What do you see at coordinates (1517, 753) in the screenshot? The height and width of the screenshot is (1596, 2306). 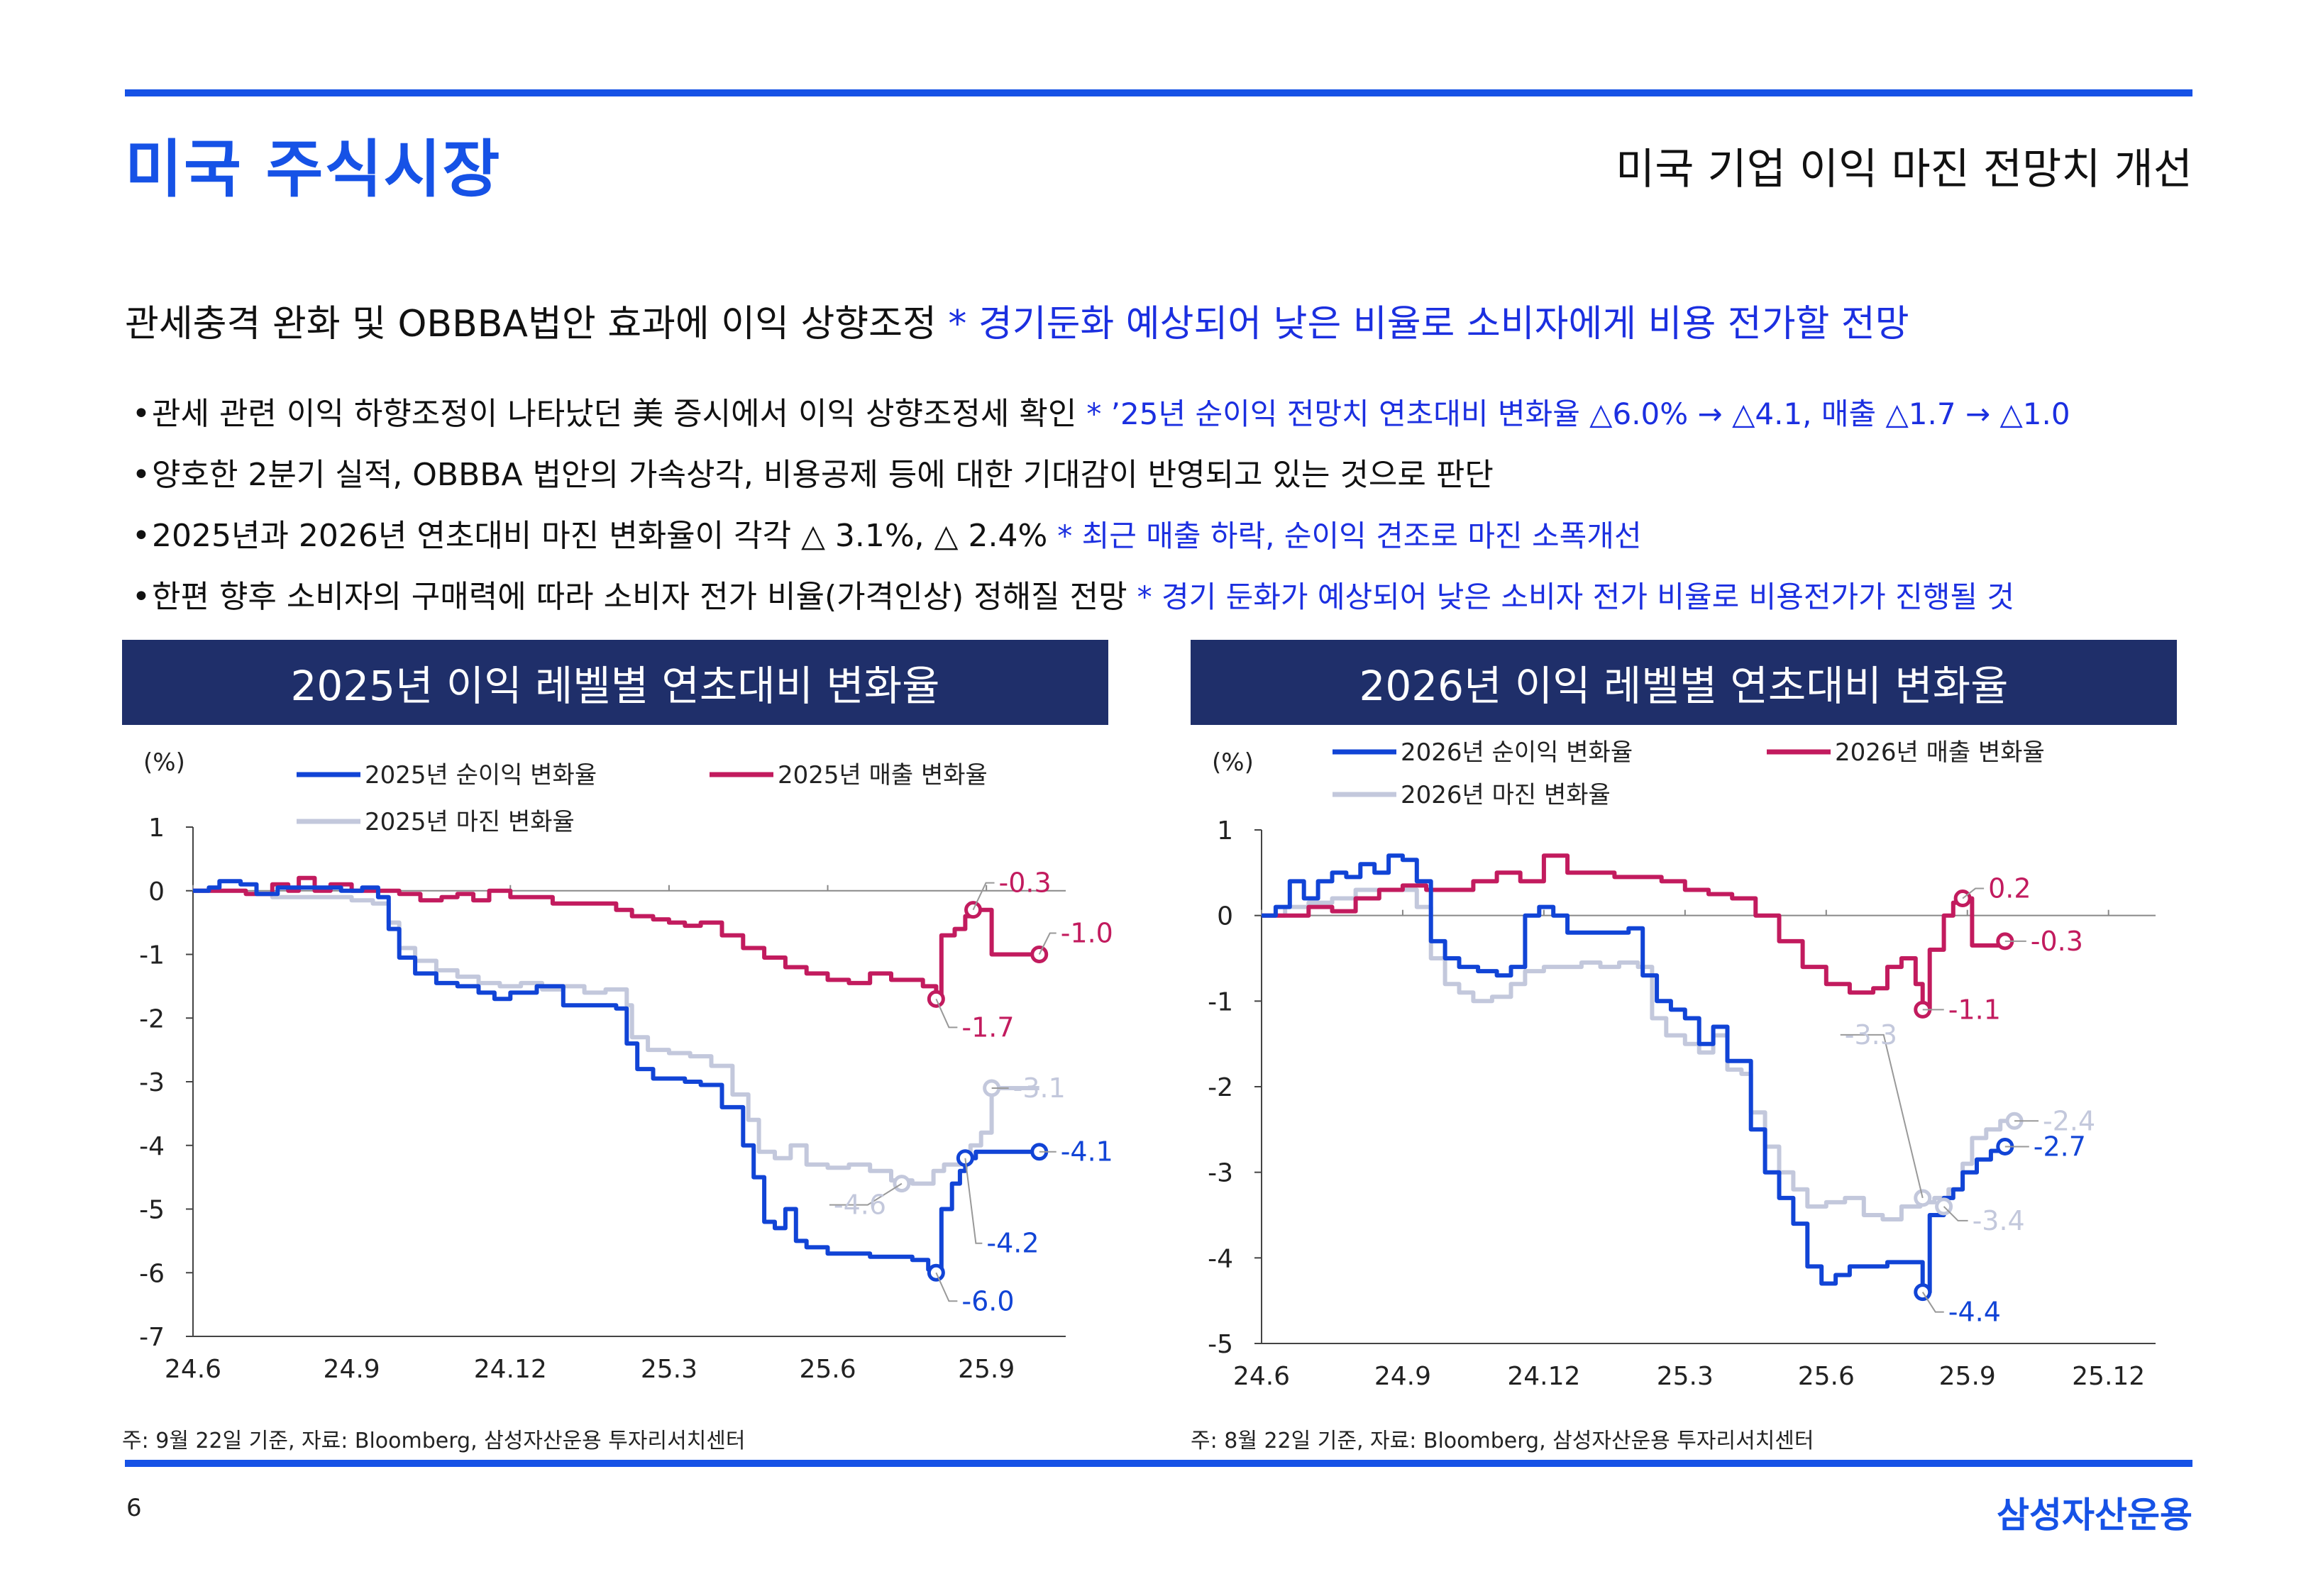 I see `legend-label: 2026년 순이익 변화율` at bounding box center [1517, 753].